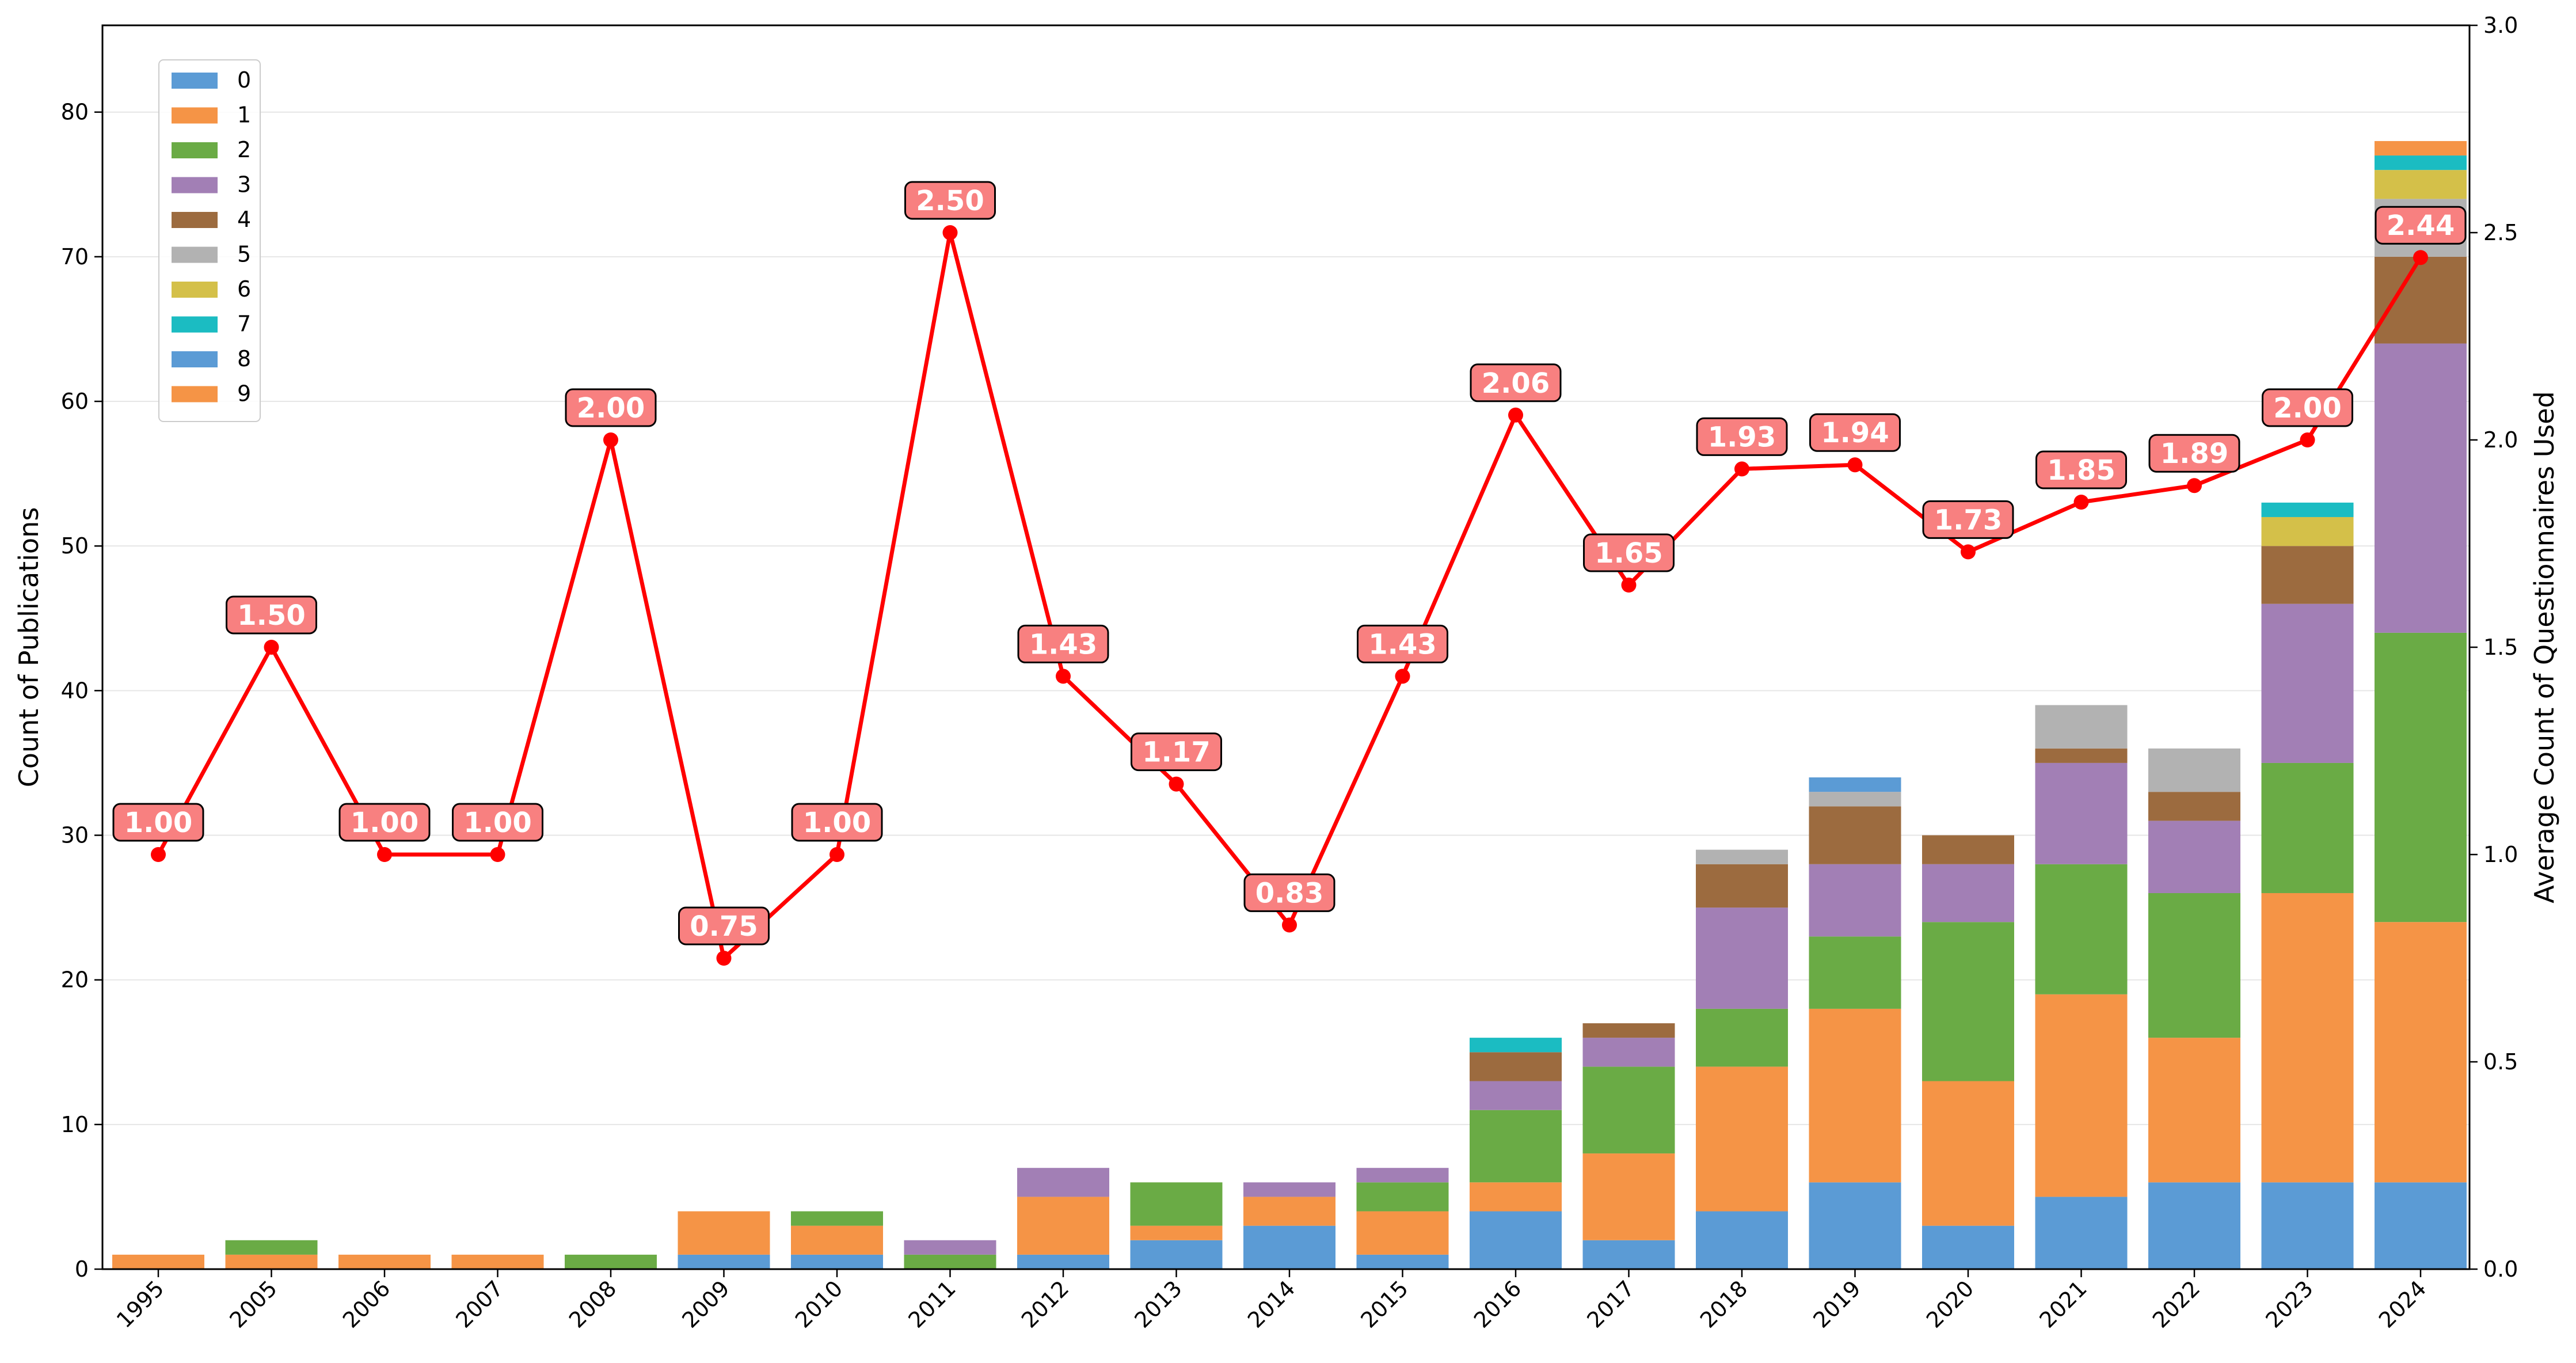 This screenshot has width=2576, height=1363. I want to click on label-text: 1.65, so click(1629, 553).